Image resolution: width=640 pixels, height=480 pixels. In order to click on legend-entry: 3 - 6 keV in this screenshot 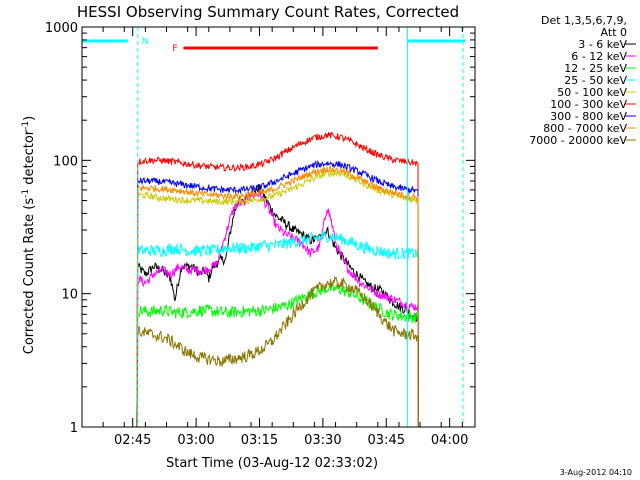, I will do `click(602, 44)`.